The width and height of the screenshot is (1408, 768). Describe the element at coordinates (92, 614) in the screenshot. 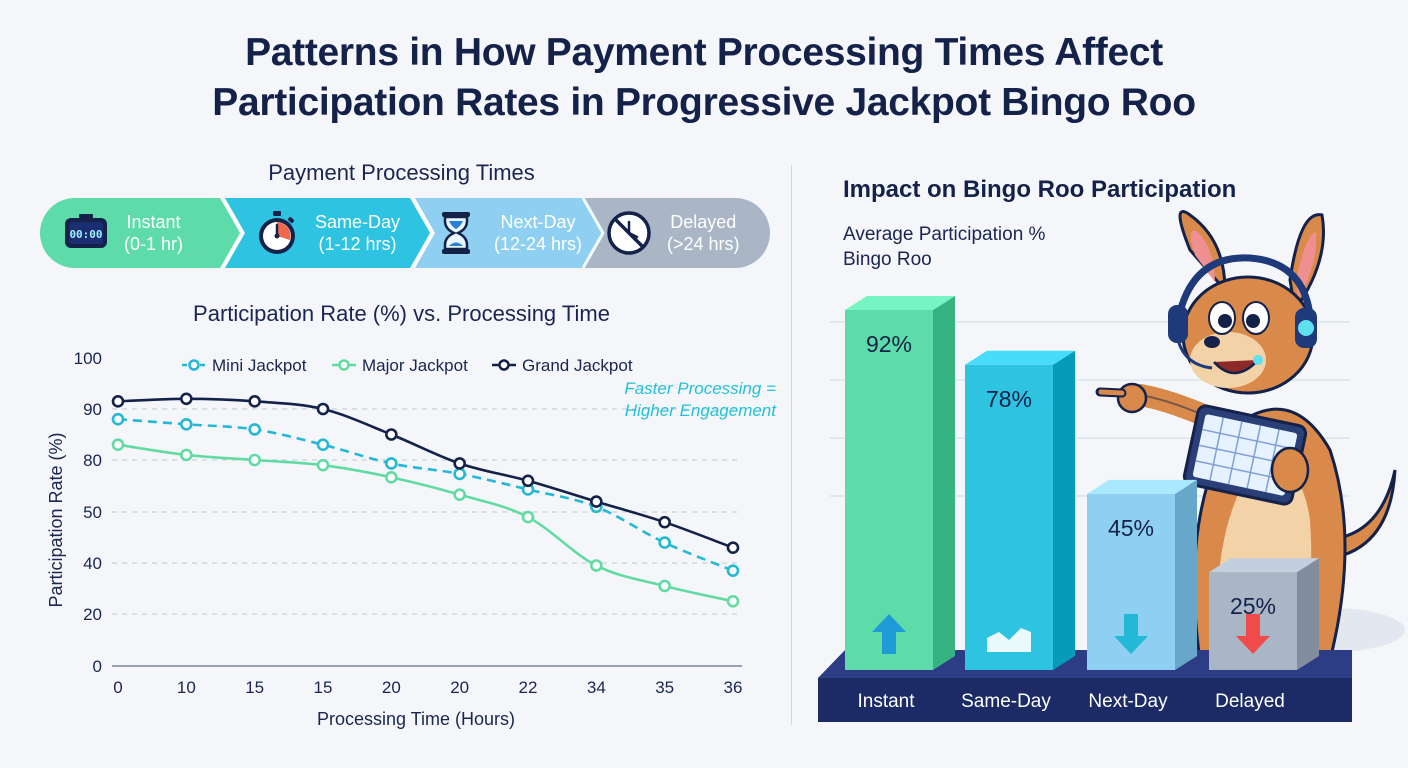

I see `y-tick-label: 20` at that location.